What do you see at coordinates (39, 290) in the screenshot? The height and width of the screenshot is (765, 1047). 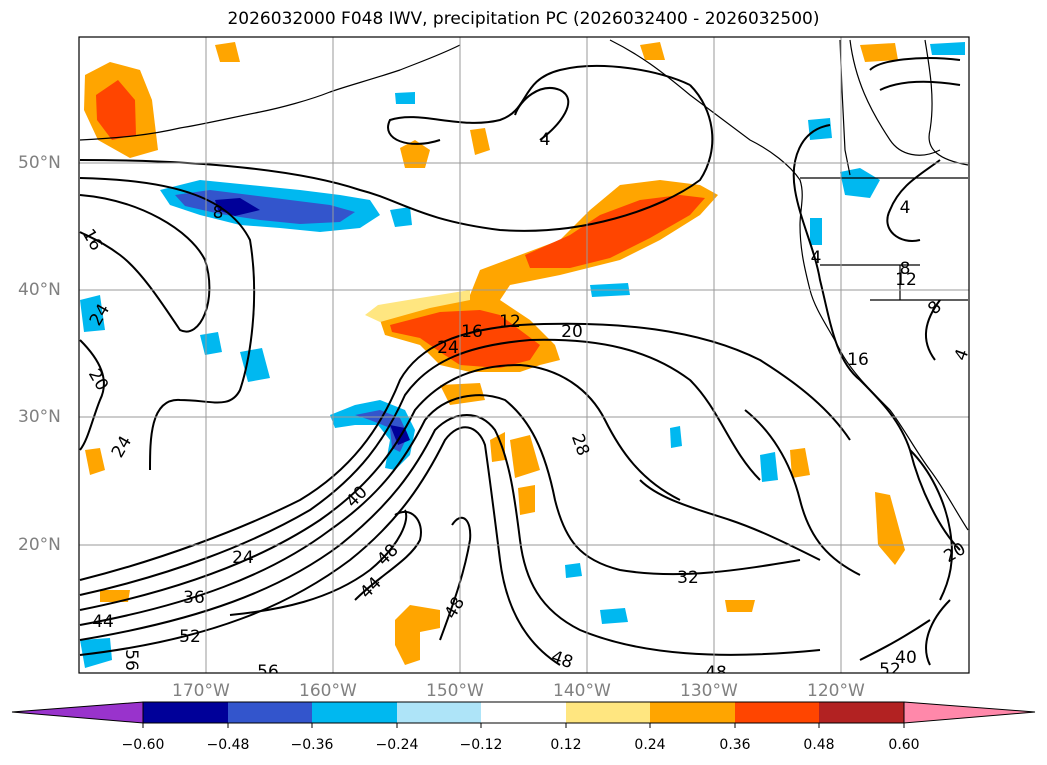 I see `lat-label-40n: 40°N` at bounding box center [39, 290].